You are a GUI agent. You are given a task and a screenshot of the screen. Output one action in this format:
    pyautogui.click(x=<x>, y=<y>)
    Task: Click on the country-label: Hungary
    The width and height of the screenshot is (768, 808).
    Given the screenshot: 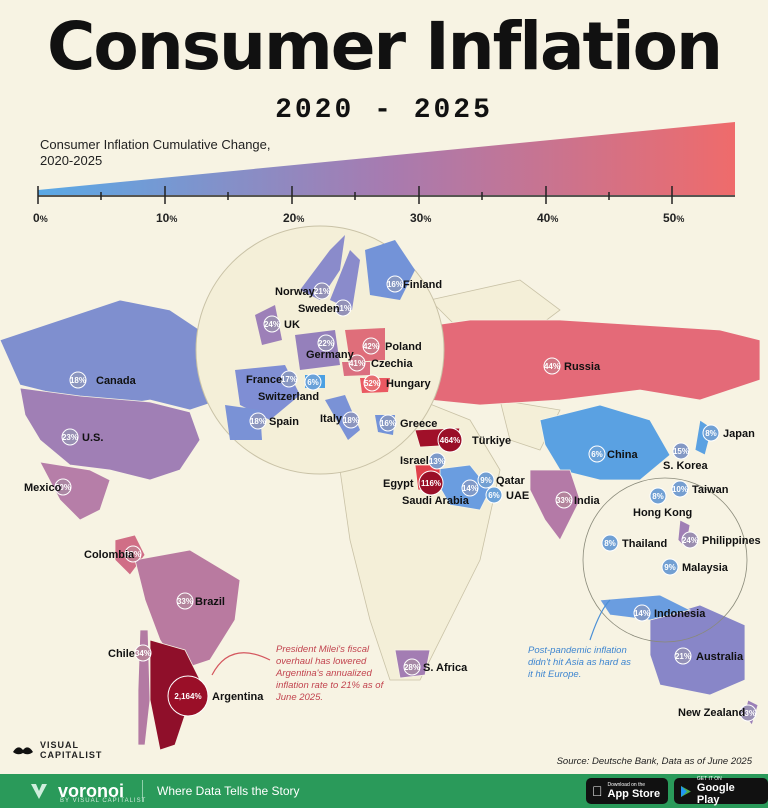 What is the action you would take?
    pyautogui.click(x=409, y=384)
    